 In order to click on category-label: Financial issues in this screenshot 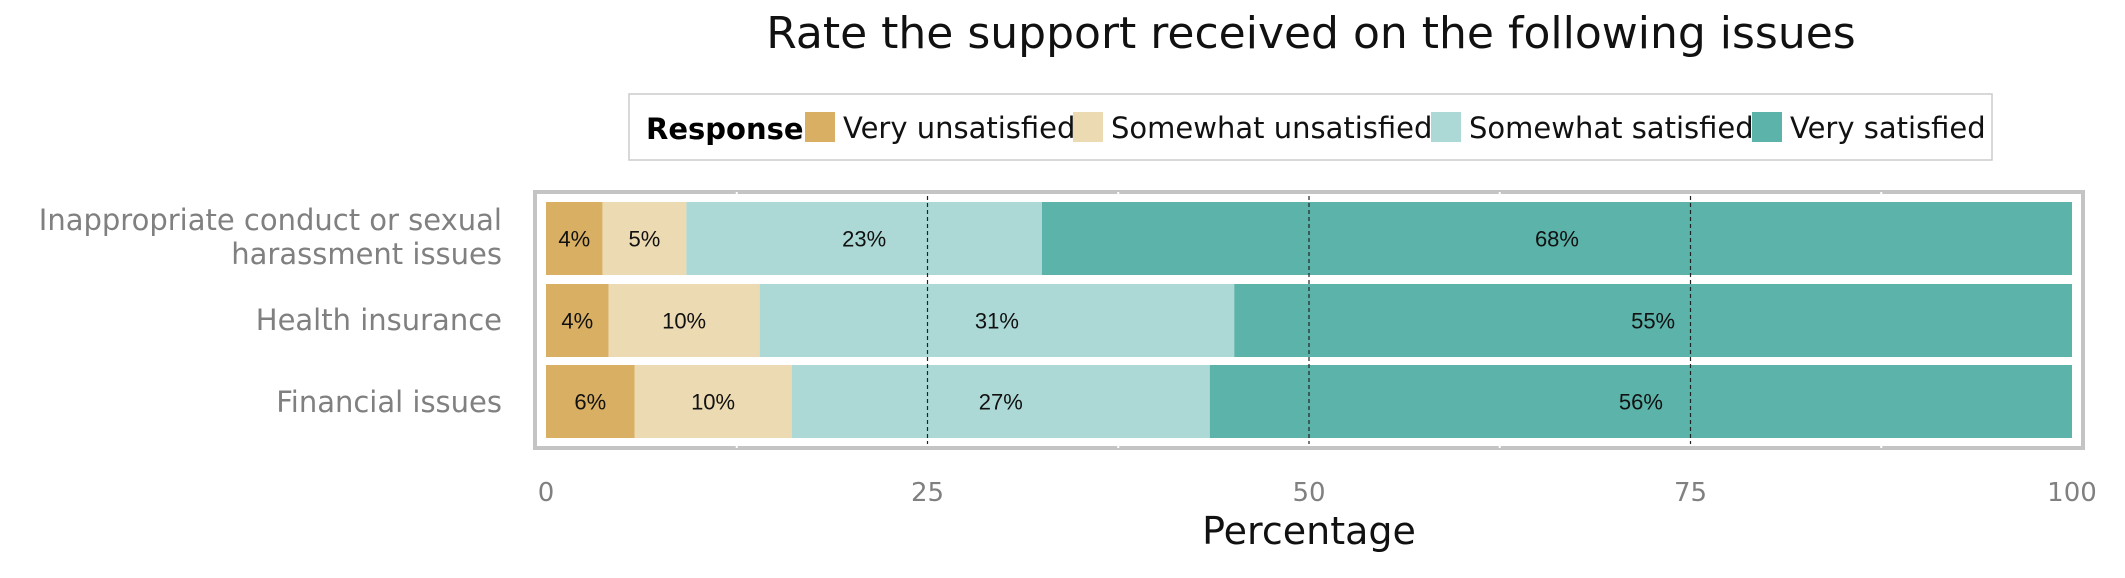, I will do `click(389, 402)`.